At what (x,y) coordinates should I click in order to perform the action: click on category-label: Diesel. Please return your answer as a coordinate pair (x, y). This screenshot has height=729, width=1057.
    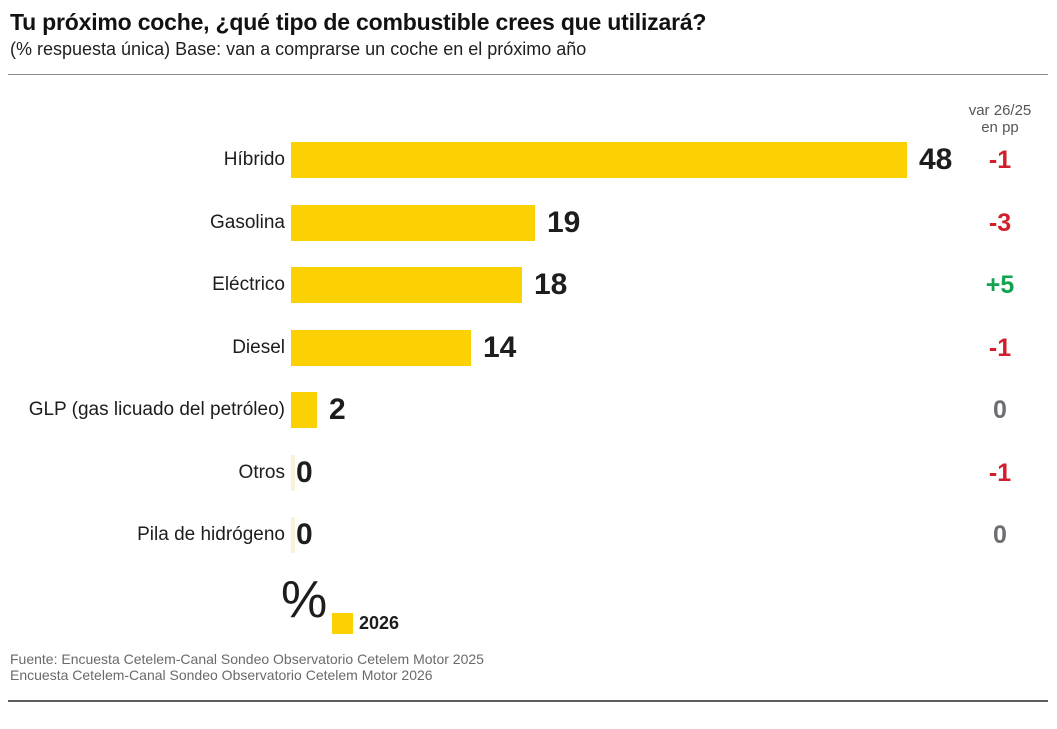
    Looking at the image, I should click on (258, 347).